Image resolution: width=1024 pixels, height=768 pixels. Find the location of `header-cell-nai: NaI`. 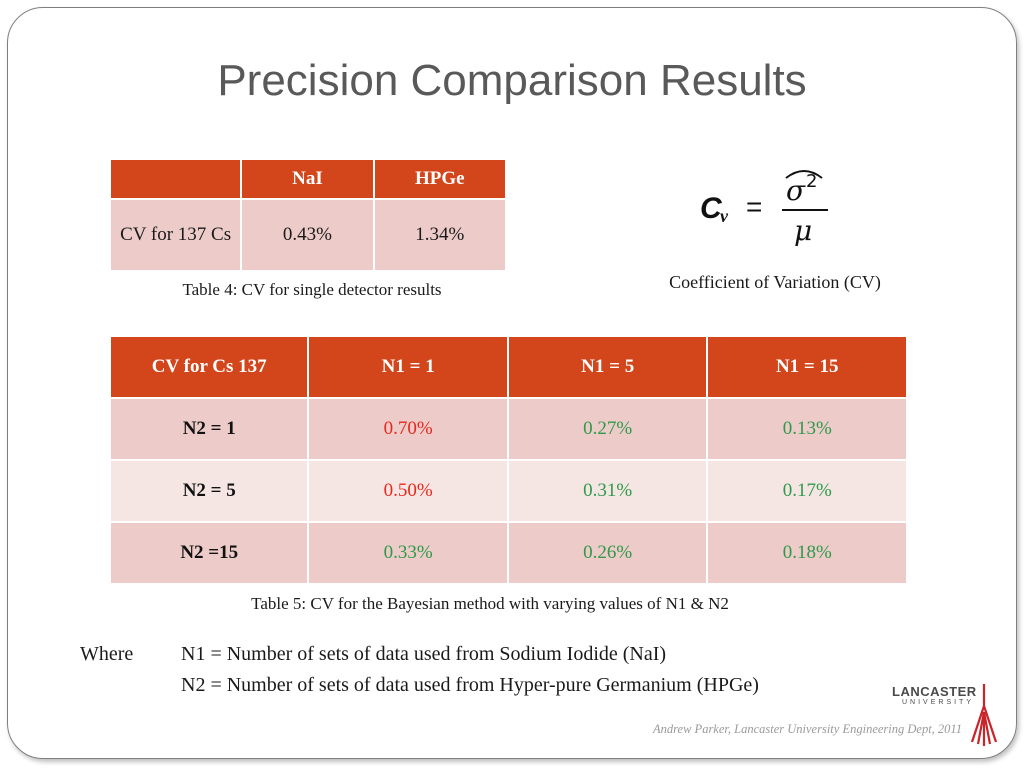

header-cell-nai: NaI is located at coordinates (307, 179).